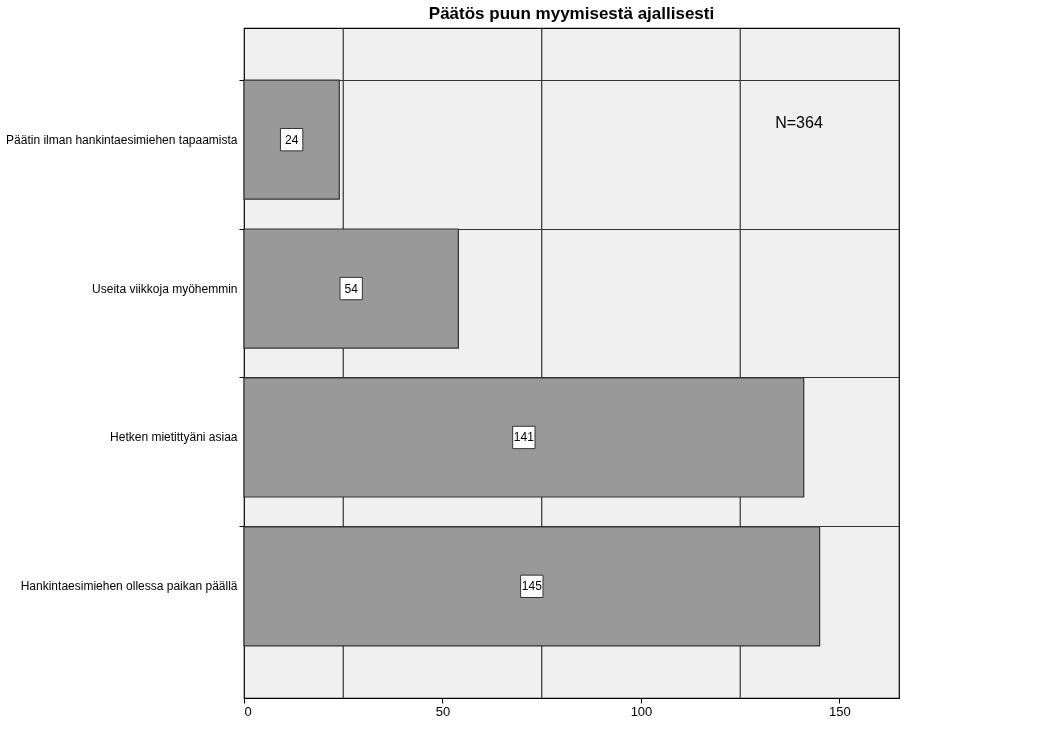 This screenshot has height=751, width=1042. Describe the element at coordinates (129, 586) in the screenshot. I see `y-tick-label: Hankintaesimiehen ollessa paikan päällä` at that location.